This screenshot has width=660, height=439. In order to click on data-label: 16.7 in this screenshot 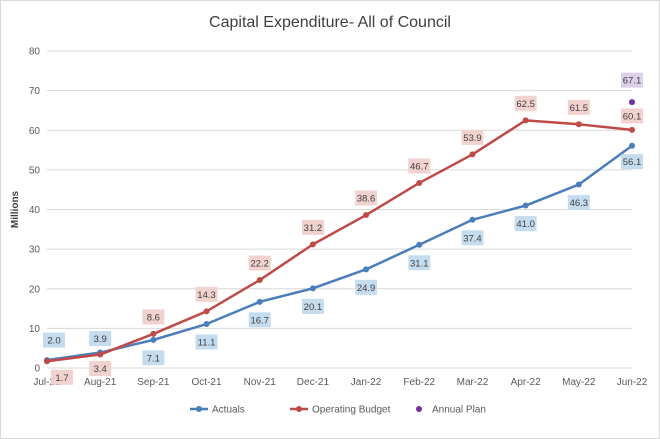, I will do `click(259, 320)`.